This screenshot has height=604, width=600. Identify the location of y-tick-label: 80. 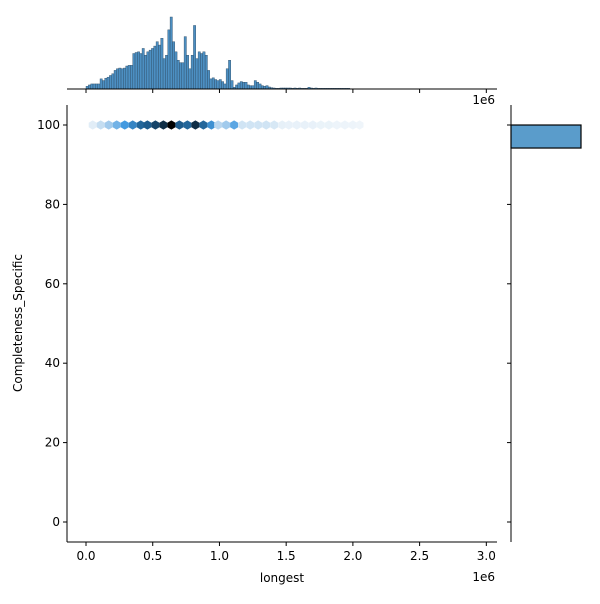
(52, 204).